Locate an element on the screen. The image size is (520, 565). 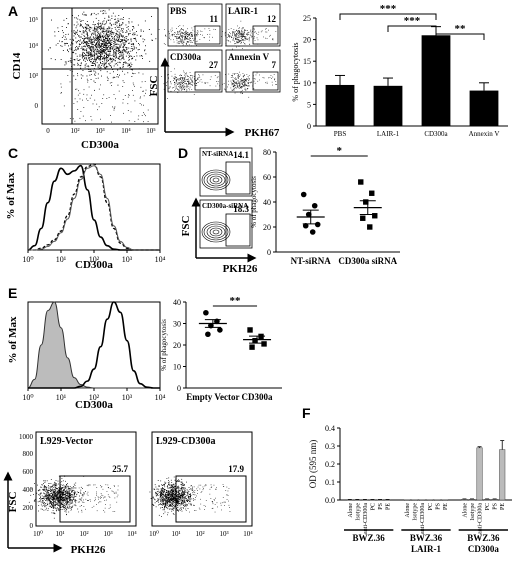
panel-letter-c: C is located at coordinates (13, 153).